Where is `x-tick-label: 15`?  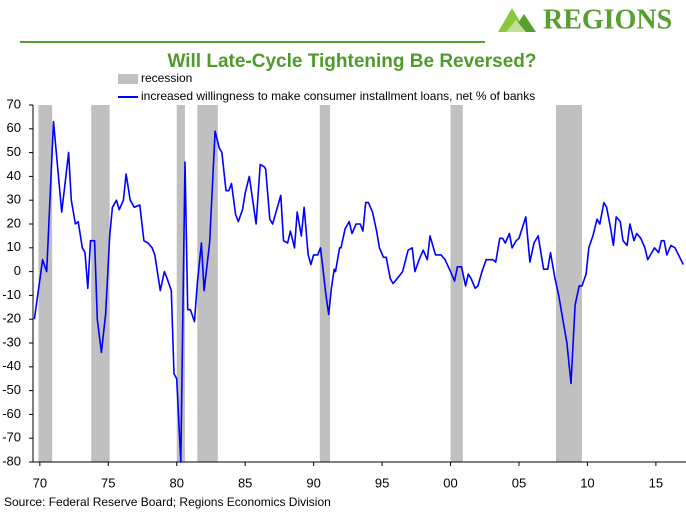
x-tick-label: 15 is located at coordinates (656, 482).